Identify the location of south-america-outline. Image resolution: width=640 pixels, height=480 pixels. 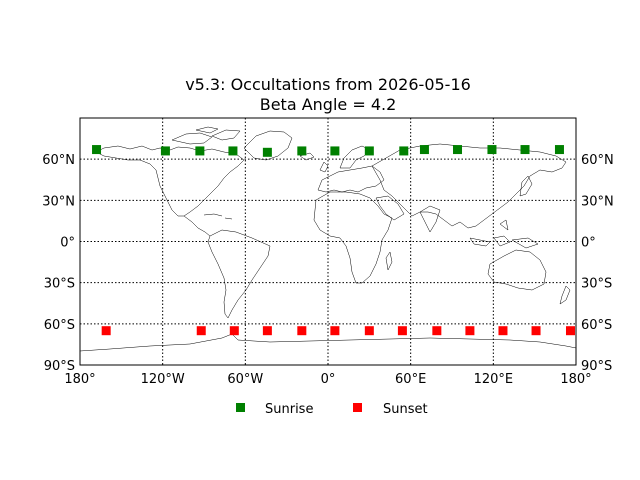
(239, 274).